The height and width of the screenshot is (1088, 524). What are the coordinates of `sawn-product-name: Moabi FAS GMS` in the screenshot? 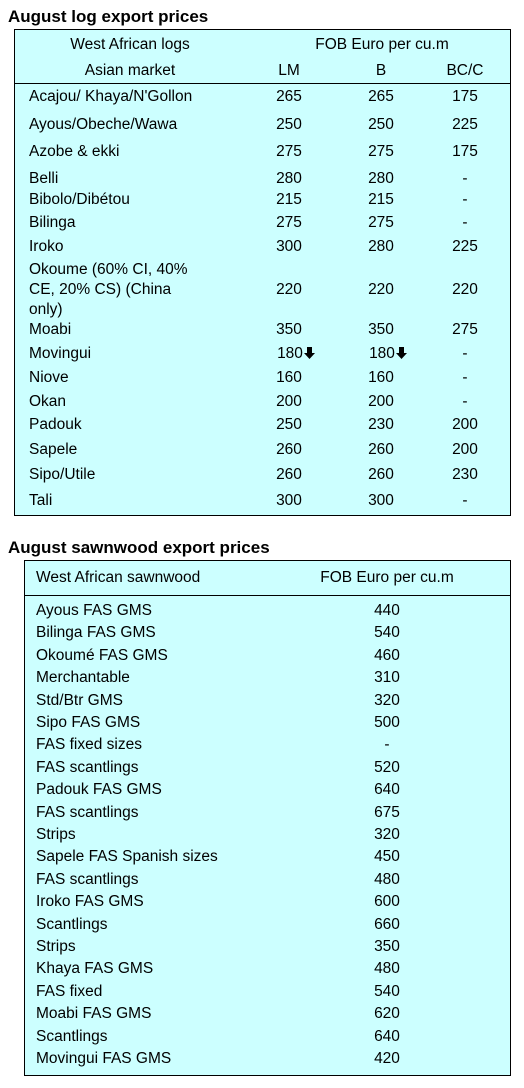 It's located at (94, 1014).